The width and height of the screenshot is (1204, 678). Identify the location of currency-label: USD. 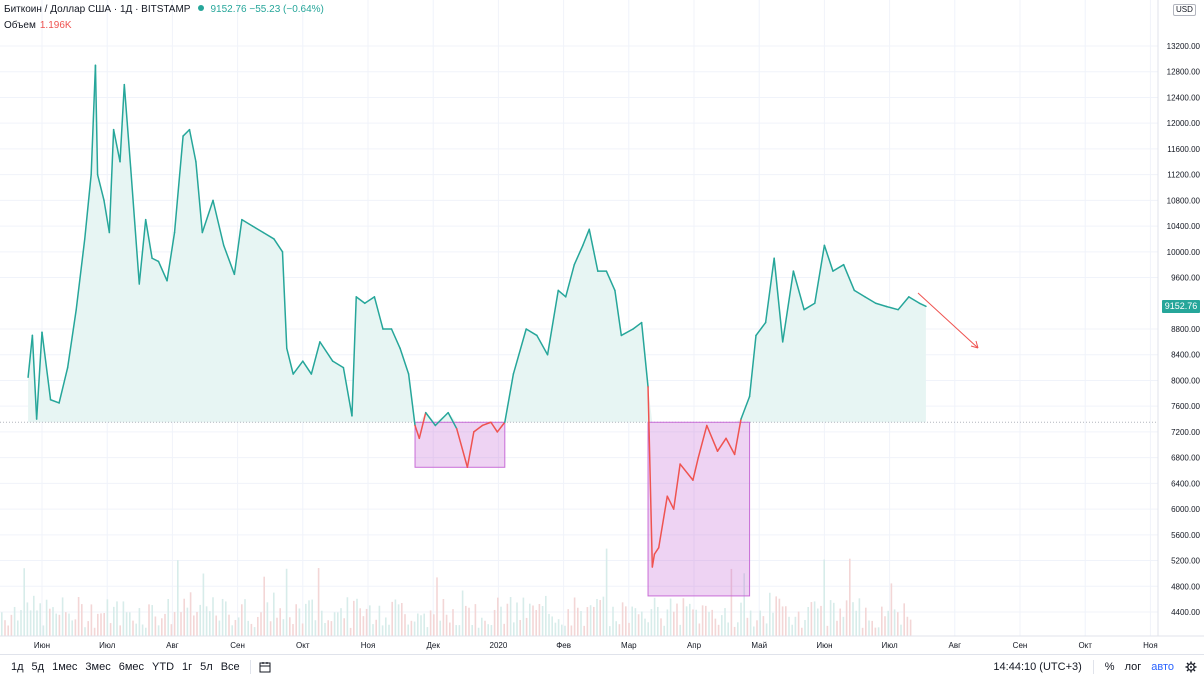
(1184, 10).